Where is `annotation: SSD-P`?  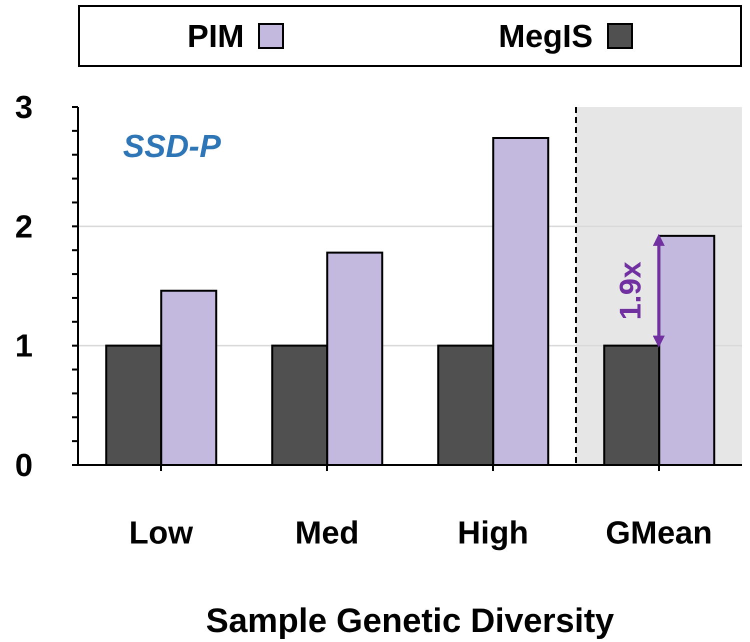
annotation: SSD-P is located at coordinates (172, 146).